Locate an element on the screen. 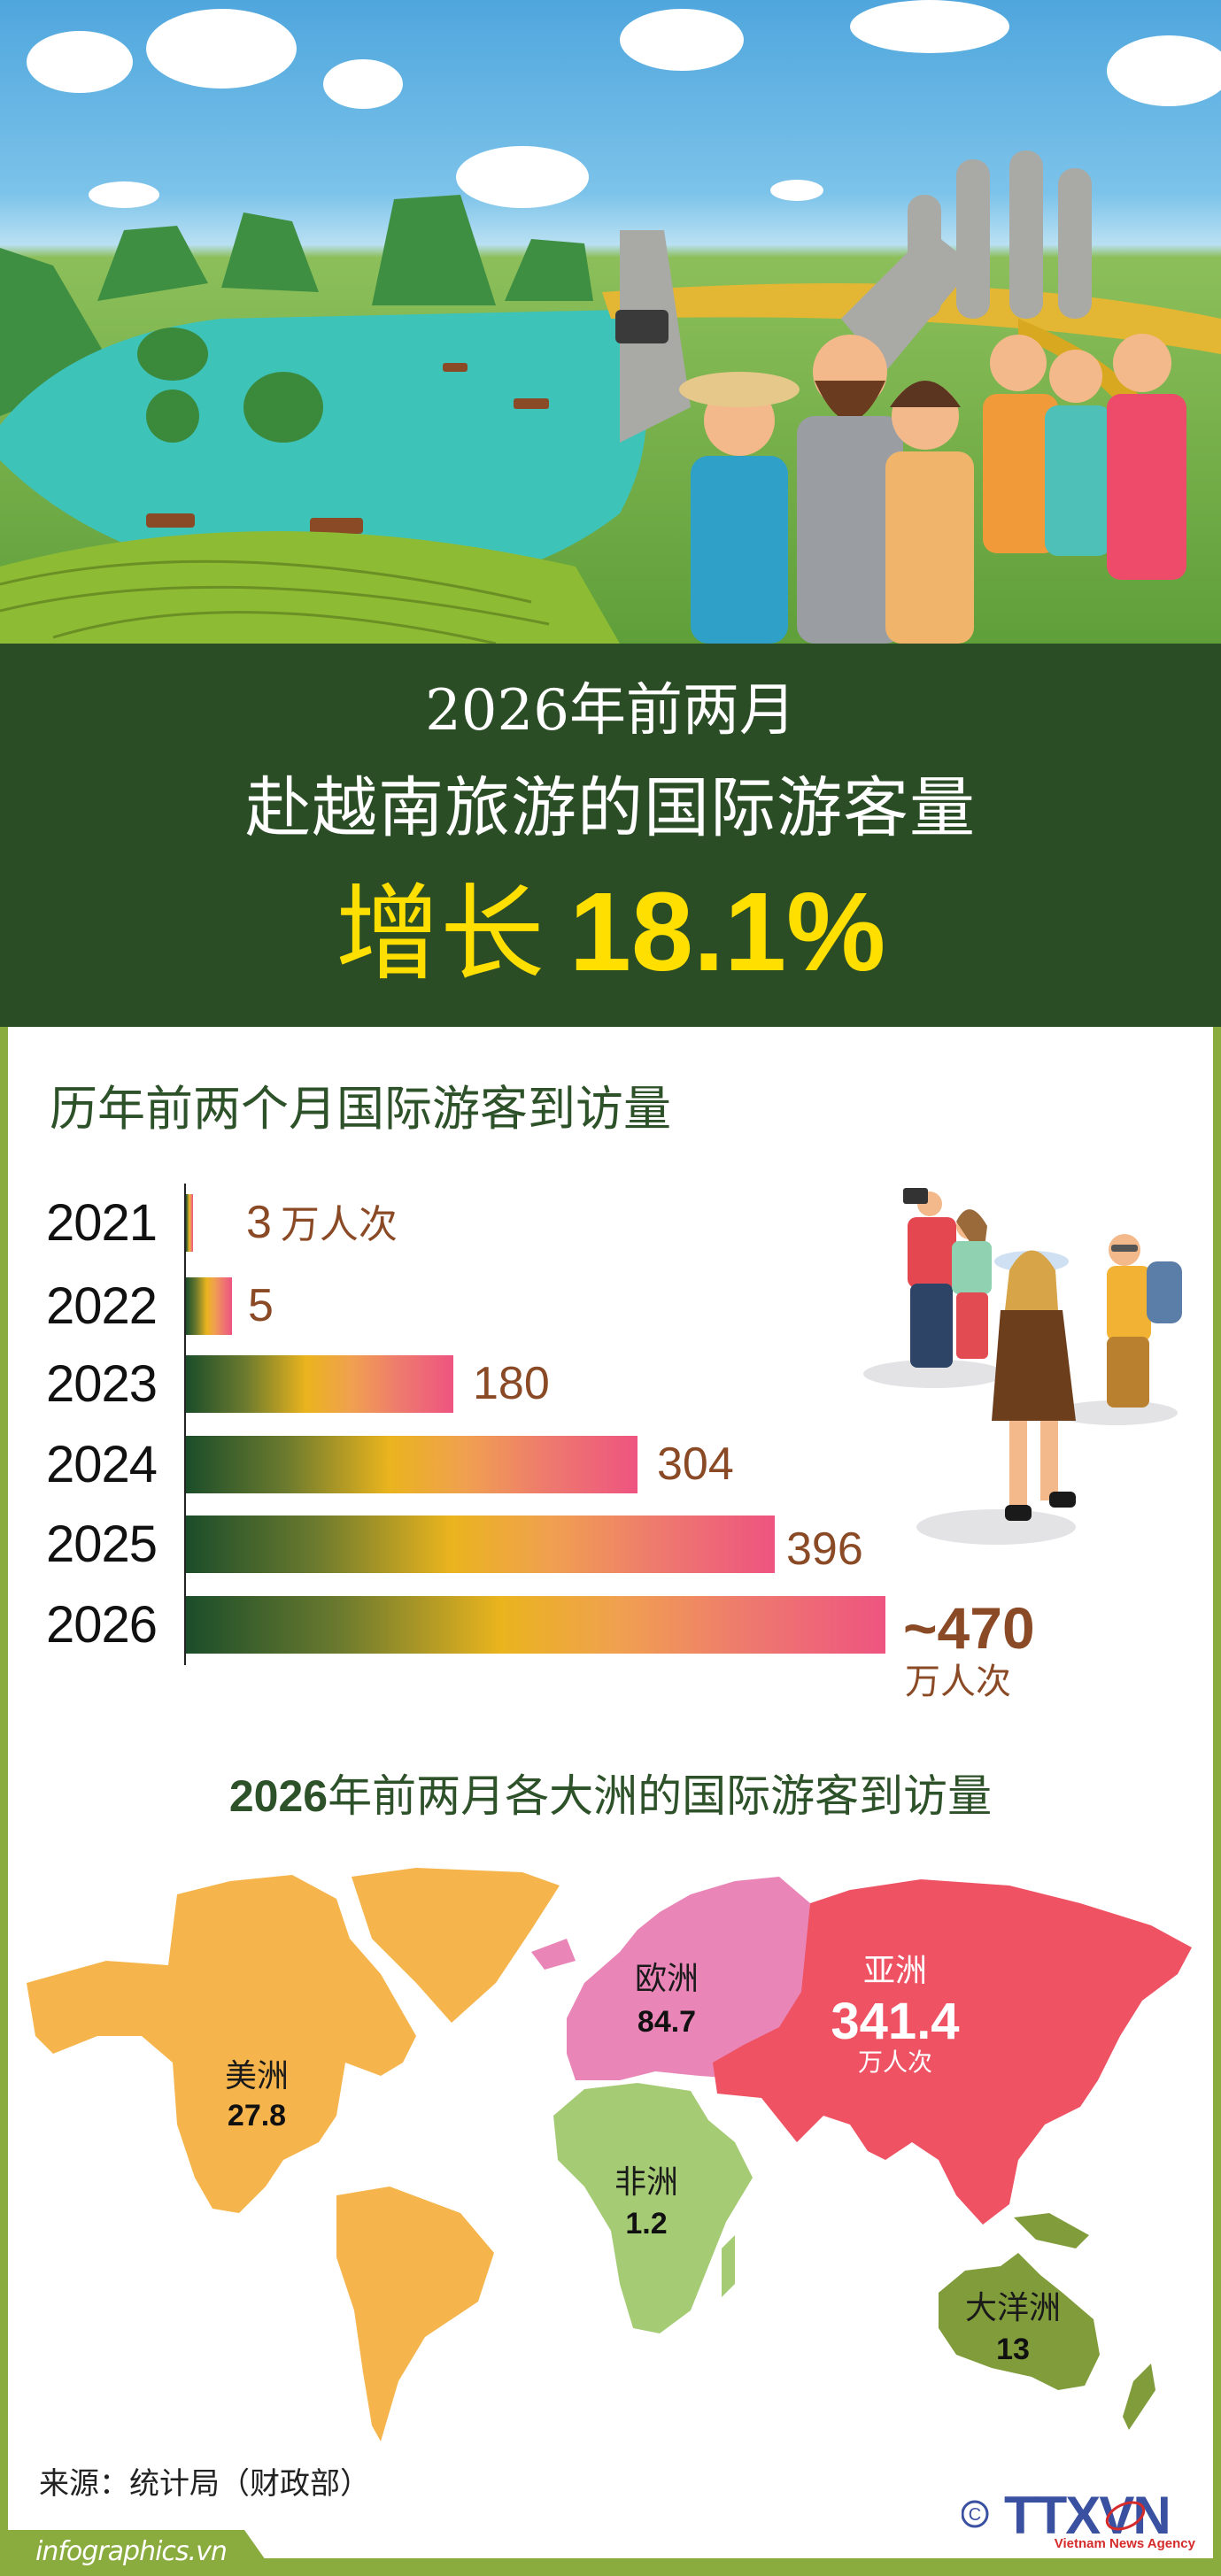  logo-wordmark: TTXVN is located at coordinates (1087, 2517).